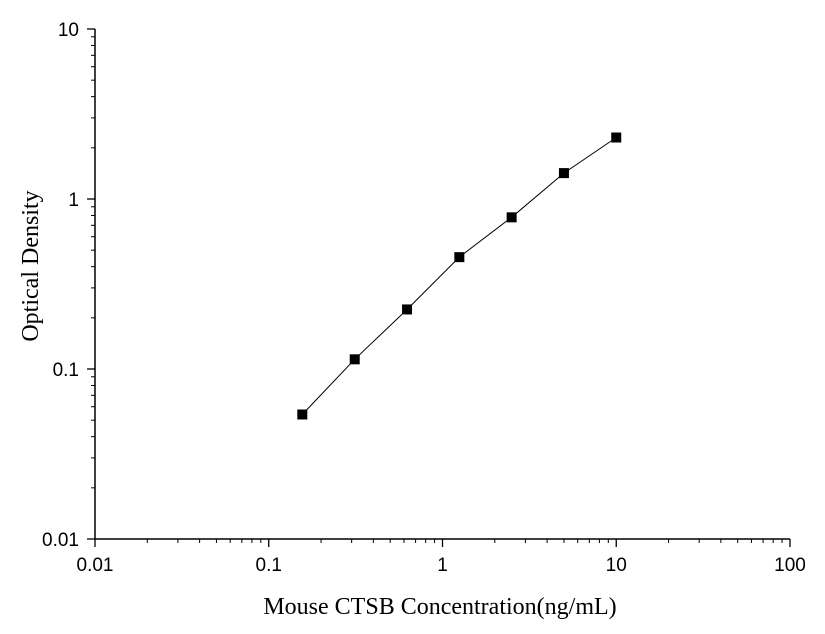 Image resolution: width=825 pixels, height=634 pixels. I want to click on x-tick-label: 0.1, so click(269, 565).